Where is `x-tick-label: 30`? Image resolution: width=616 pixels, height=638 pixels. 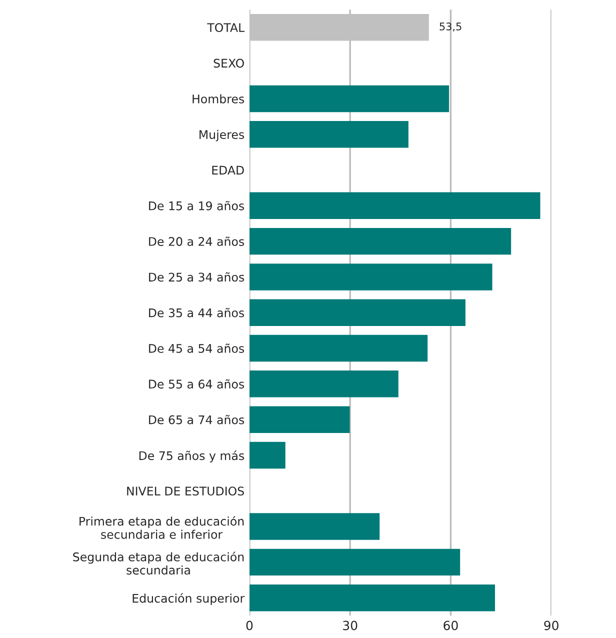
x-tick-label: 30 is located at coordinates (350, 625).